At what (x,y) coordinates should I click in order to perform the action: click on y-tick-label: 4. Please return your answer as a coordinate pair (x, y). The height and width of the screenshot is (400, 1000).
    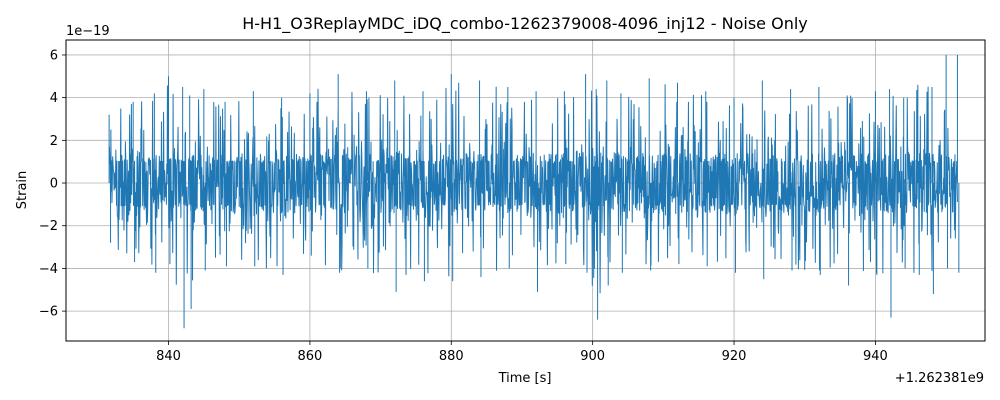
    Looking at the image, I should click on (54, 98).